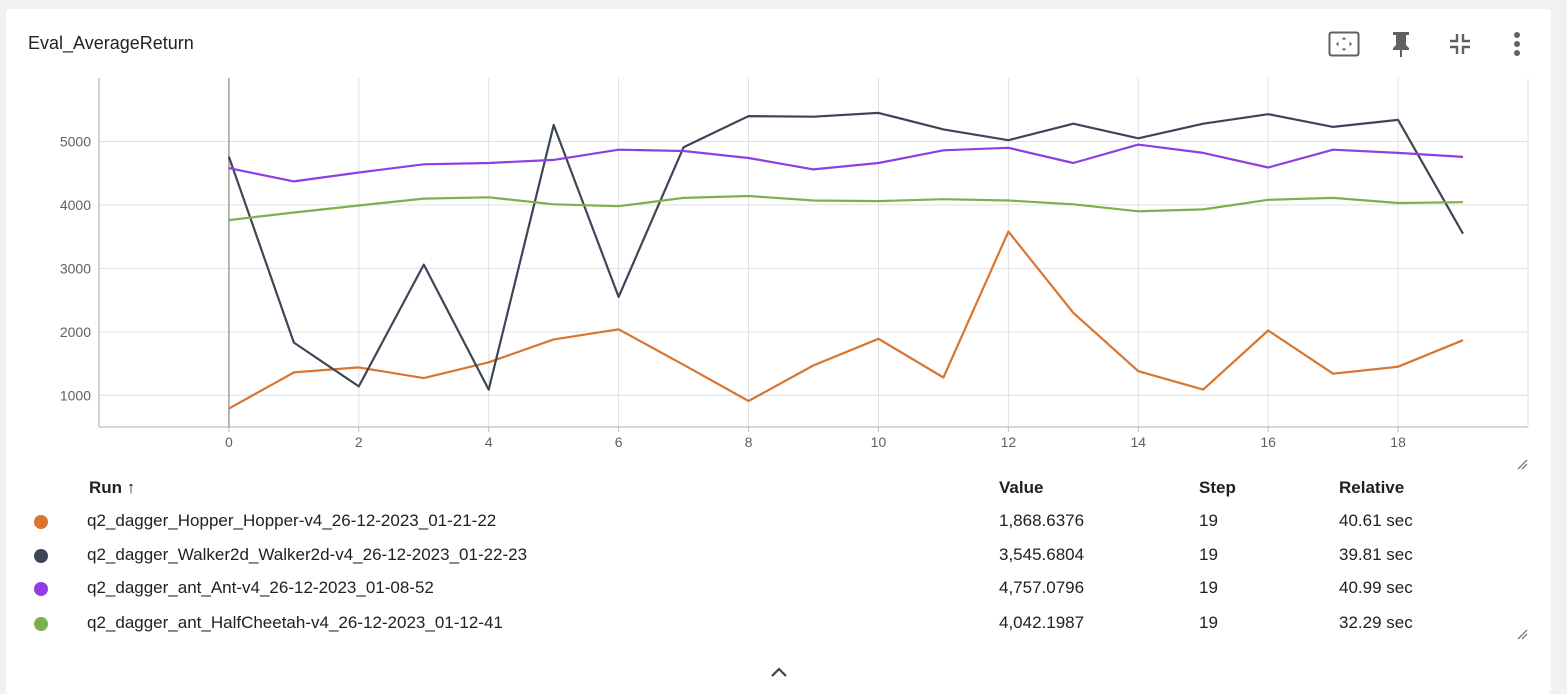 This screenshot has height=694, width=1567. Describe the element at coordinates (1042, 554) in the screenshot. I see `run-value: 3,545.6804` at that location.